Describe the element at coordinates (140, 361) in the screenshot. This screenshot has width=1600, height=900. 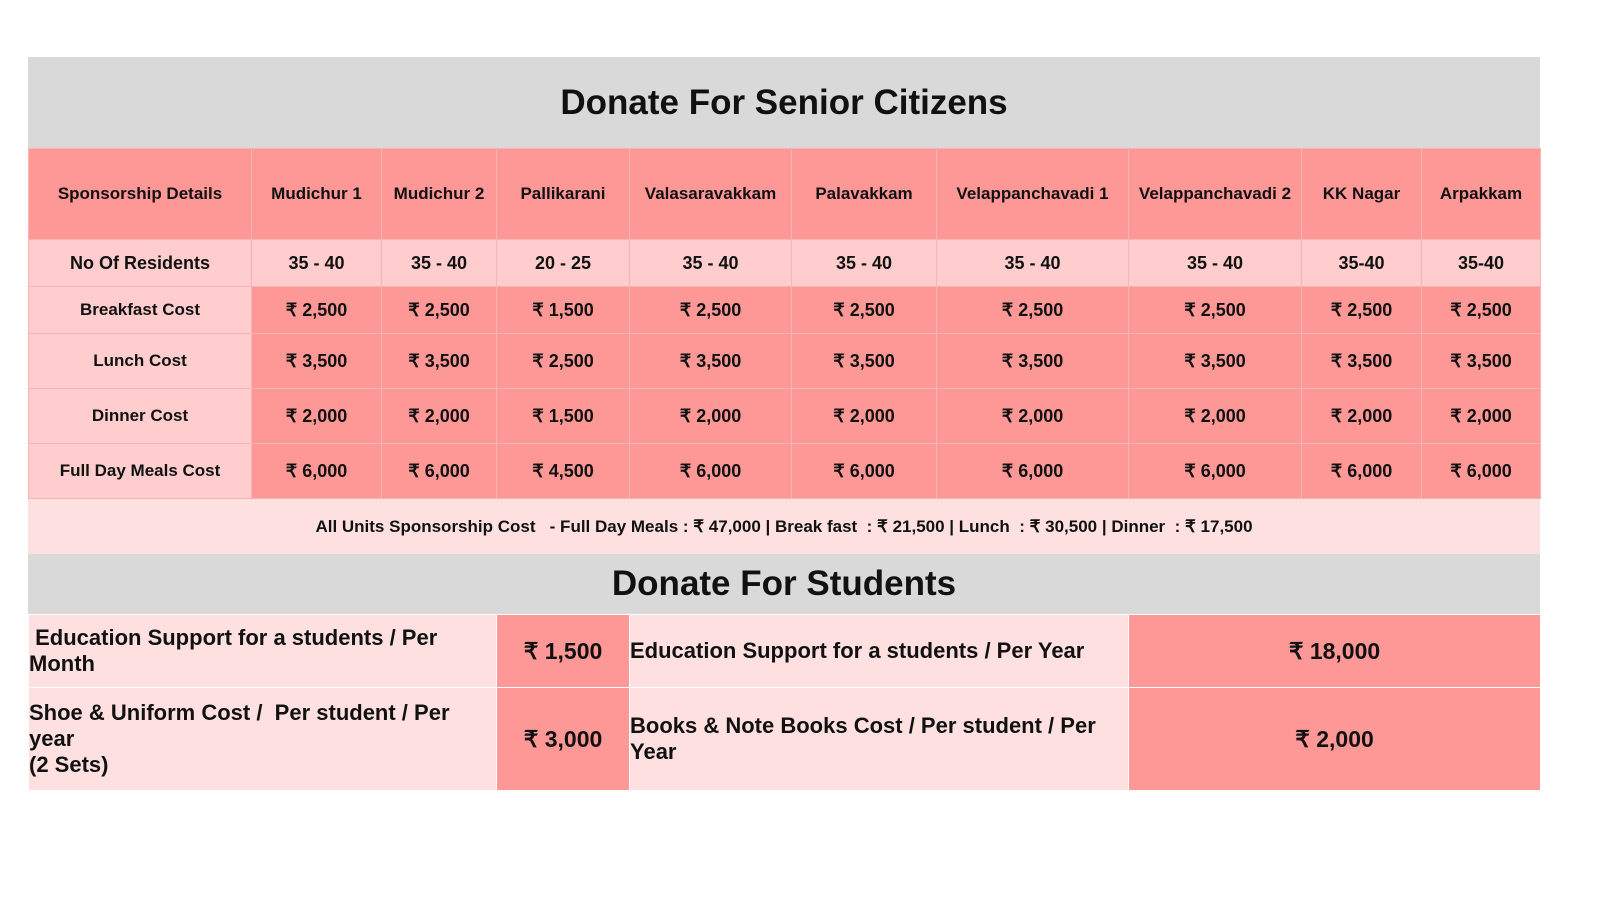
I see `row-label: Lunch Cost` at that location.